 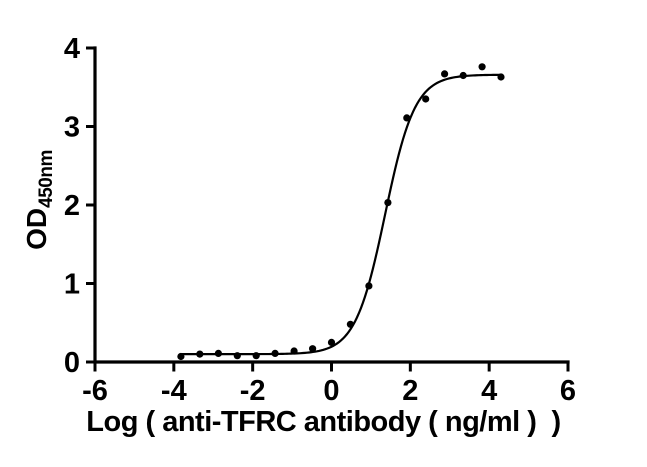 What do you see at coordinates (72, 49) in the screenshot?
I see `y-tick-label: 4` at bounding box center [72, 49].